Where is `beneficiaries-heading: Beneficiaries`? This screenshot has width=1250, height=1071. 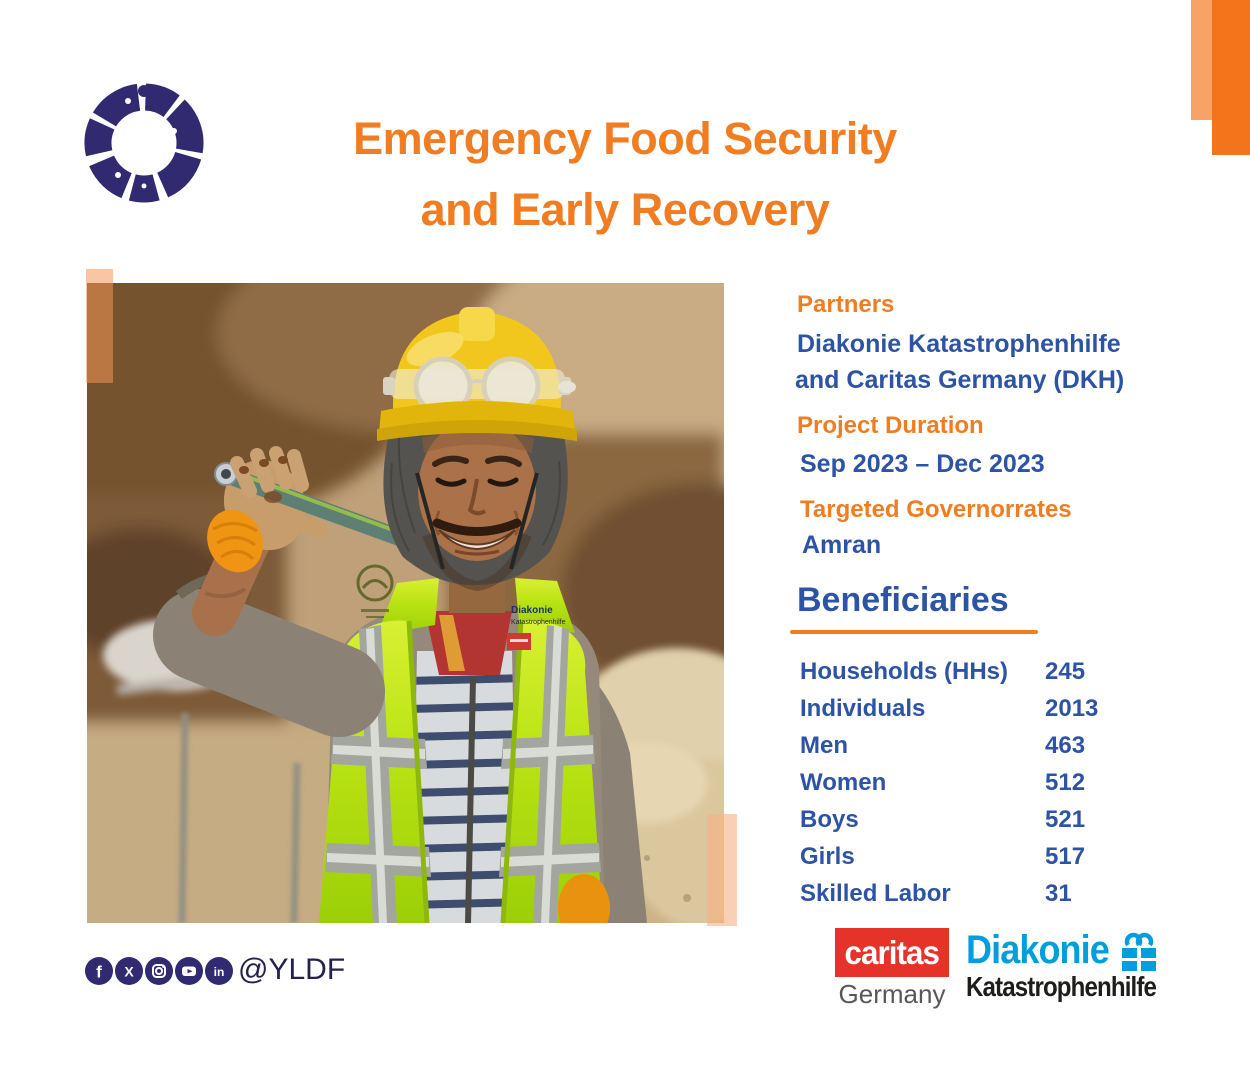 beneficiaries-heading: Beneficiaries is located at coordinates (903, 600).